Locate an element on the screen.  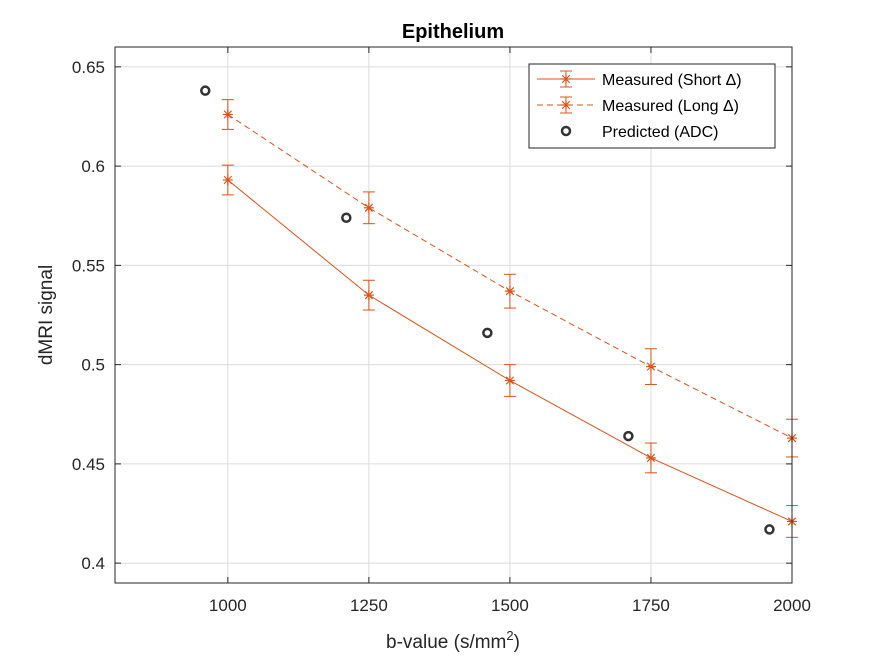
y-tick-label: 0.45 is located at coordinates (88, 464).